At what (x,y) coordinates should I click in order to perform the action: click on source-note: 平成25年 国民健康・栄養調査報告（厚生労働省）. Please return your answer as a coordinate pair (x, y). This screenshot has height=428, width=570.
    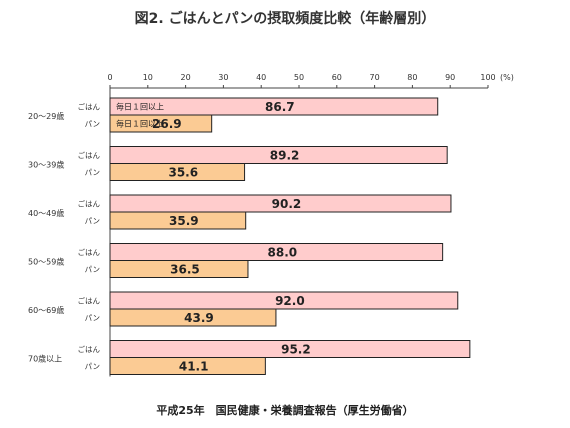
    Looking at the image, I should click on (285, 410).